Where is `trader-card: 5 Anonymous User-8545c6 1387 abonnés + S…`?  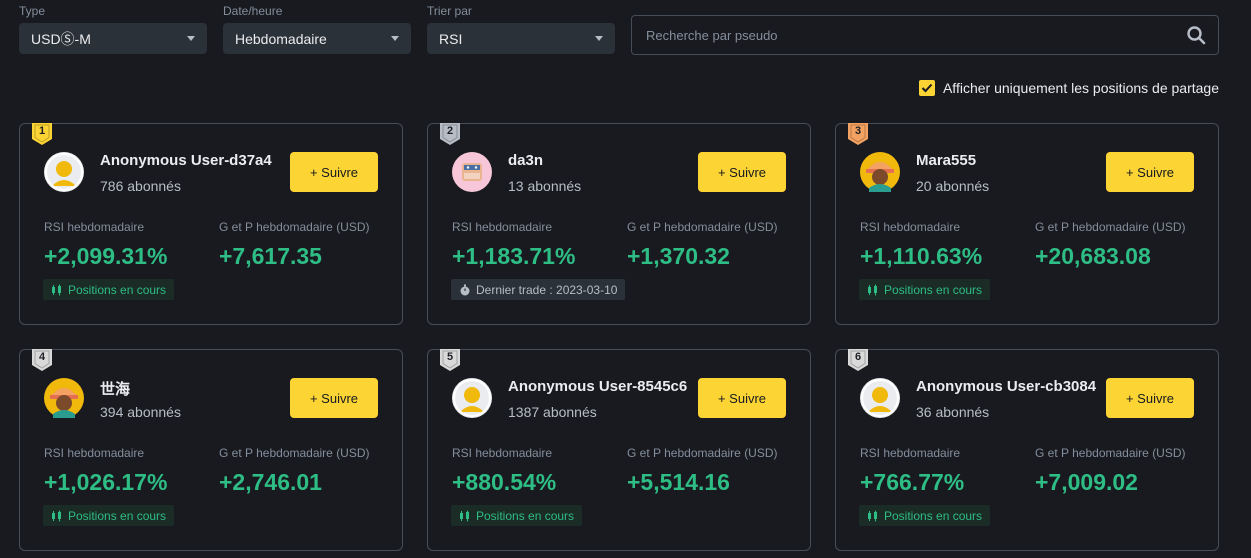
trader-card: 5 Anonymous User-8545c6 1387 abonnés + S… is located at coordinates (619, 450).